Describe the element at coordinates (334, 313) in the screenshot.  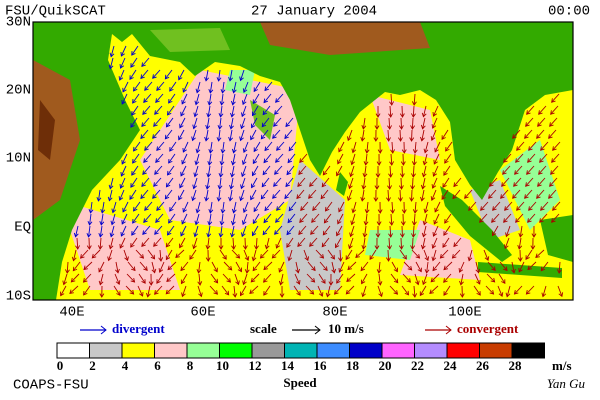
I see `lon-label: 80E` at that location.